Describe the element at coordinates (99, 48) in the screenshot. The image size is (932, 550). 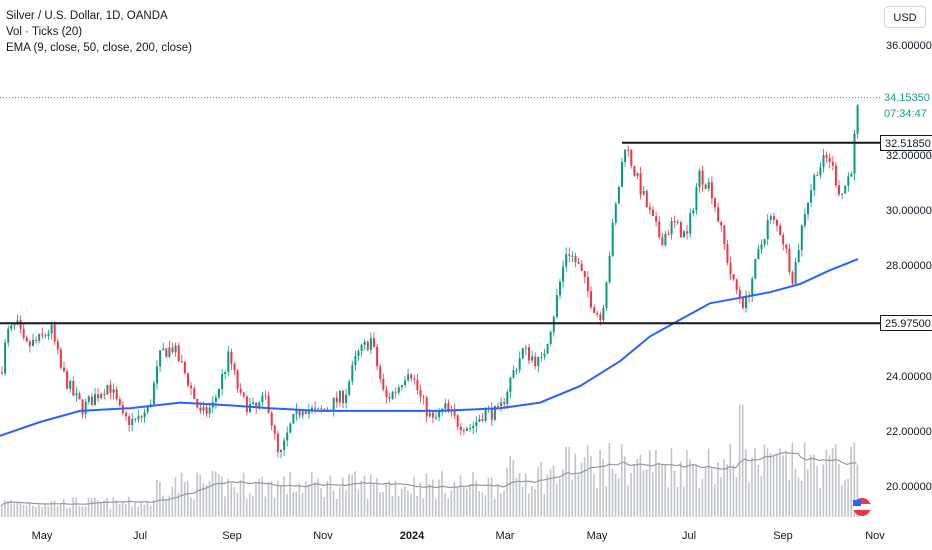
I see `legend-ema: EMA (9, close, 50, close, 200, close)` at that location.